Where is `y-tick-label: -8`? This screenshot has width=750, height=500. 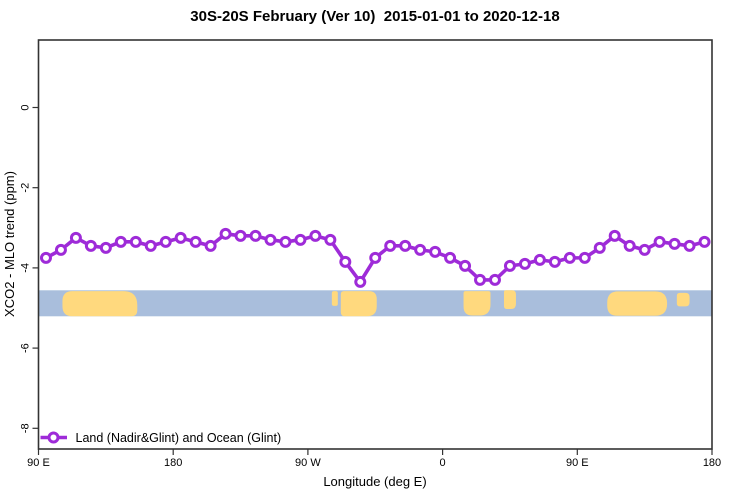
y-tick-label: -8 is located at coordinates (25, 428).